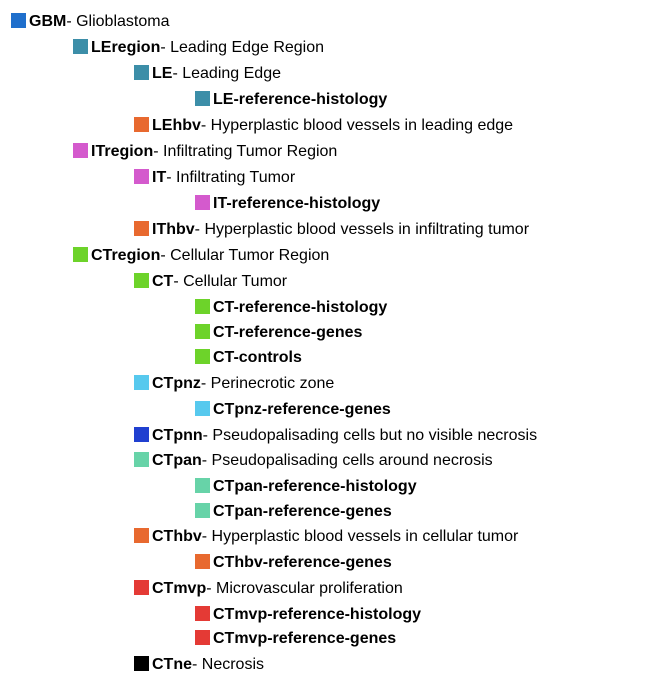 This screenshot has width=648, height=686. Describe the element at coordinates (141, 382) in the screenshot. I see `color-swatch-CTpnz` at that location.